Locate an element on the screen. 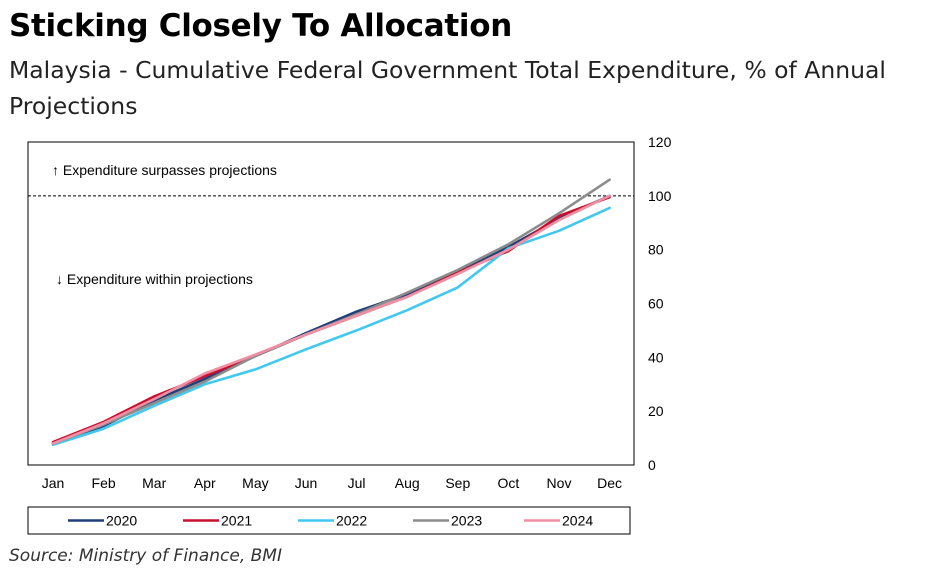  y-axis: 0 20 40 60 80 100 120 is located at coordinates (660, 303).